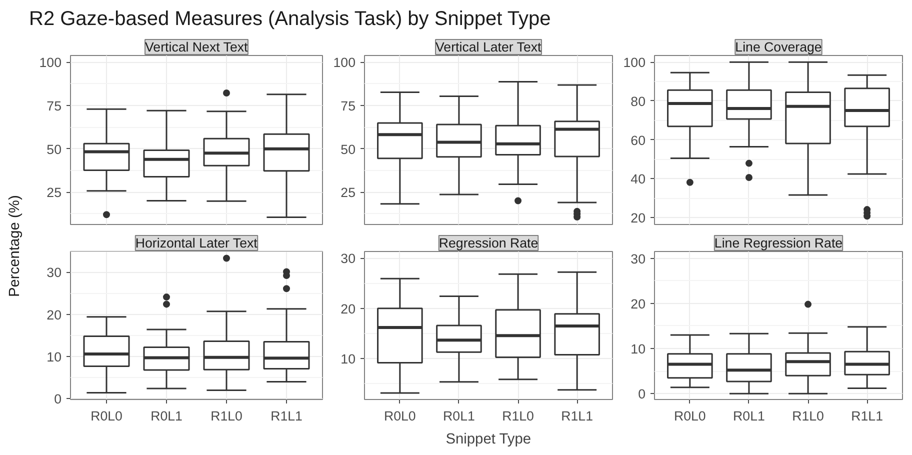  I want to click on y-axis-title: Percentage (%), so click(15, 246).